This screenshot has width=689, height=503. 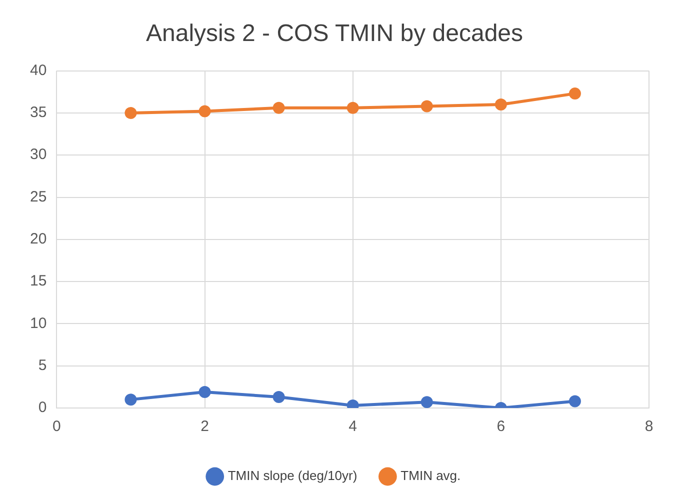 I want to click on y-tick-label: 5, so click(x=42, y=365).